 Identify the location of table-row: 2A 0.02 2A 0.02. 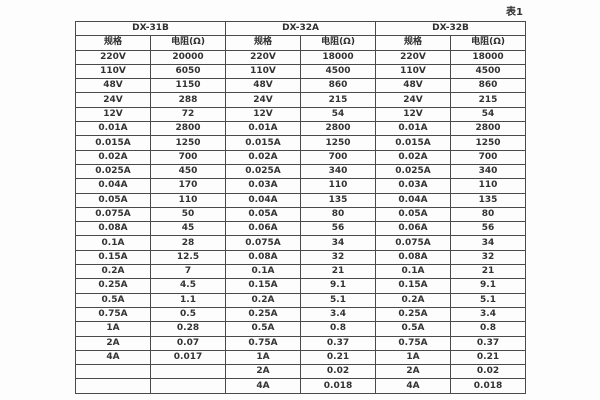
(301, 372).